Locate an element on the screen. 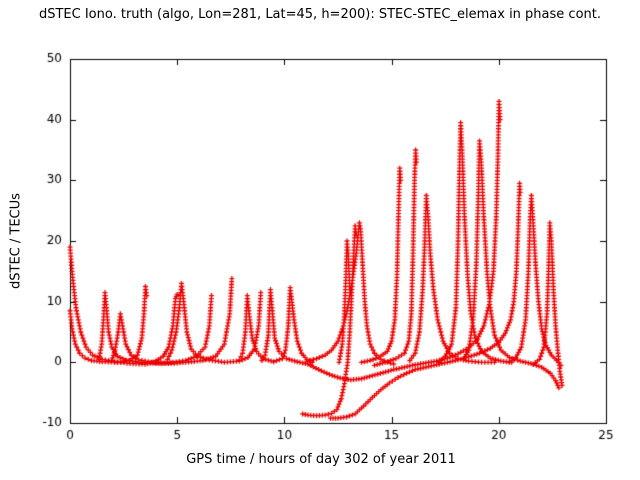  y-axis-label: dSTEC / TECUs is located at coordinates (16, 241).